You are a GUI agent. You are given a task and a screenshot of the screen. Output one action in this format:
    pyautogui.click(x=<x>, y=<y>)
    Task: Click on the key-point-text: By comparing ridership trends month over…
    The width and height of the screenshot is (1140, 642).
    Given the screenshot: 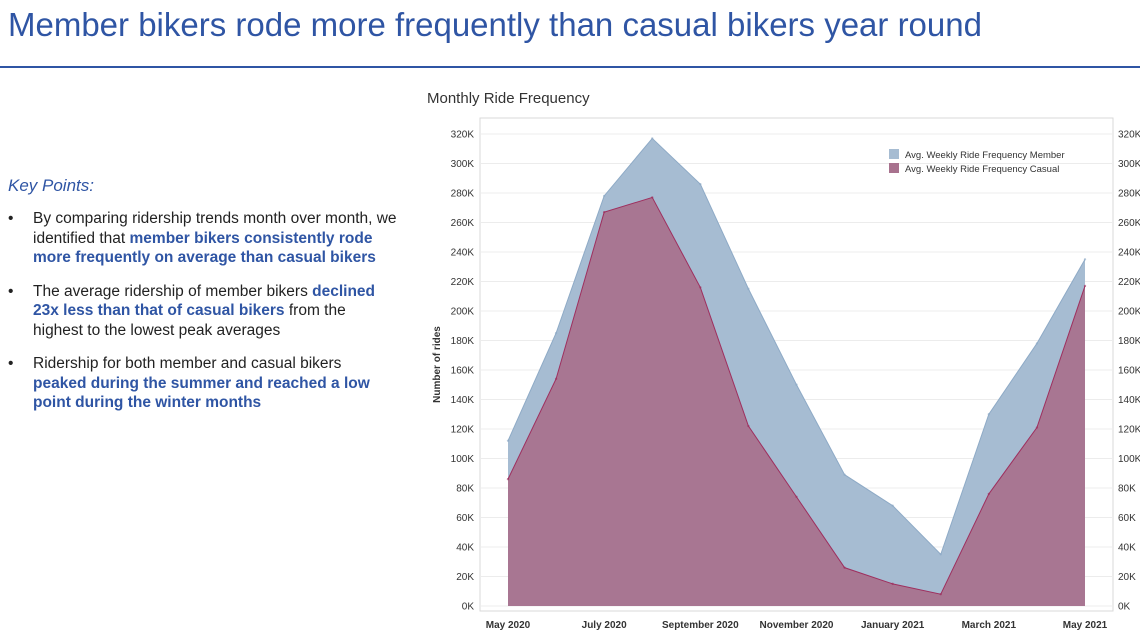 What is the action you would take?
    pyautogui.click(x=215, y=228)
    